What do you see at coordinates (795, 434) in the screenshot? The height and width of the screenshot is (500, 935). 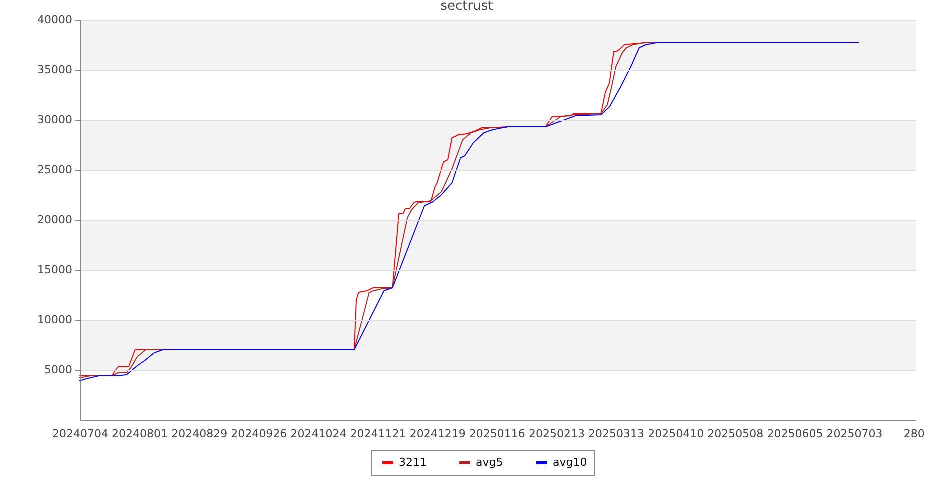 I see `x-tick-label: 20250605` at bounding box center [795, 434].